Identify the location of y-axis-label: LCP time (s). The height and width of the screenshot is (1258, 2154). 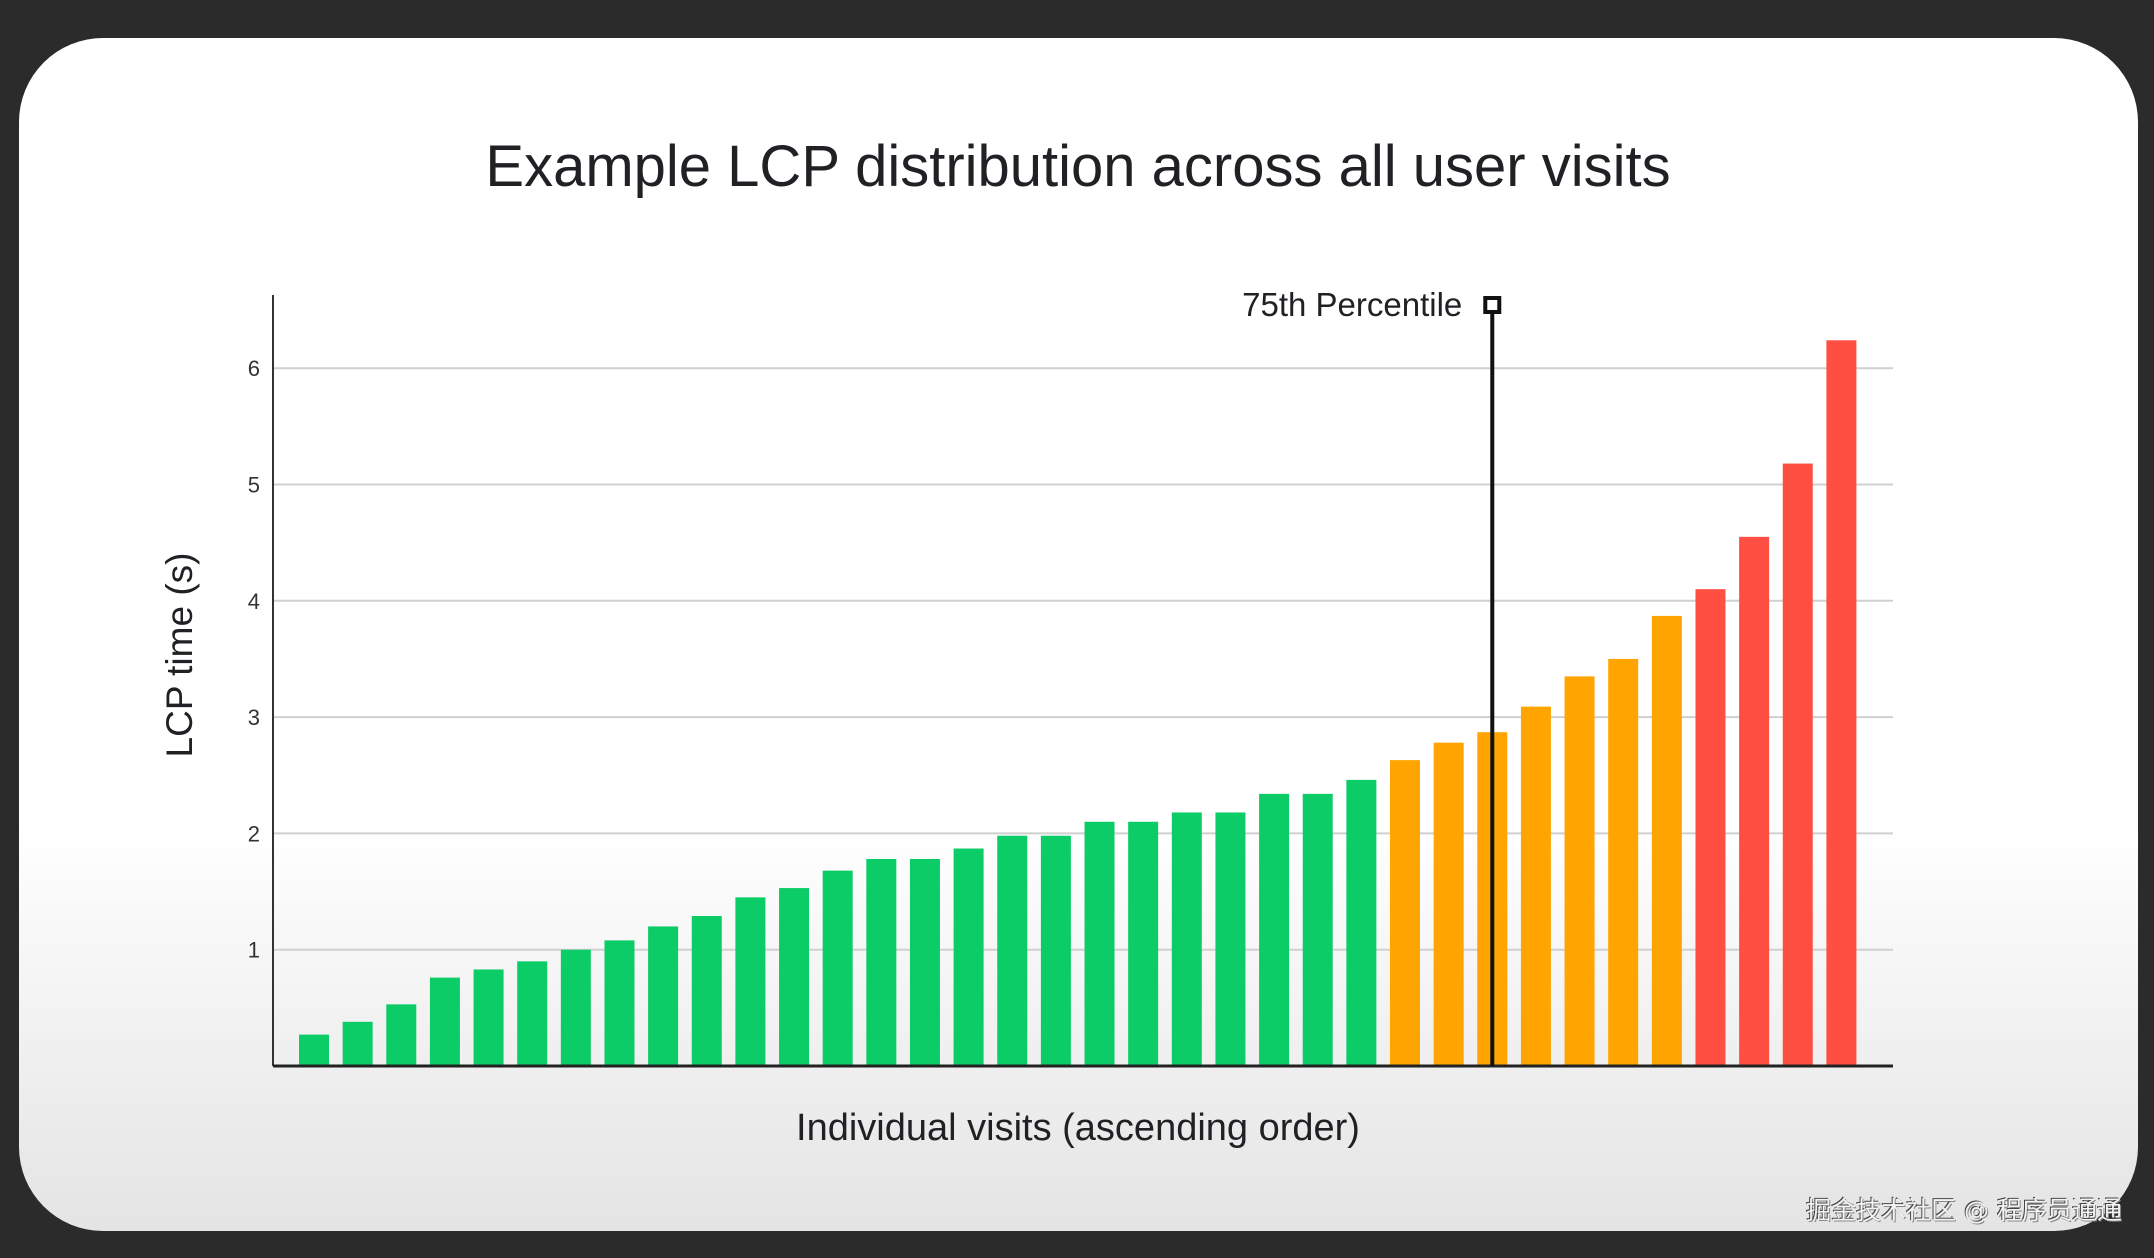
(179, 655).